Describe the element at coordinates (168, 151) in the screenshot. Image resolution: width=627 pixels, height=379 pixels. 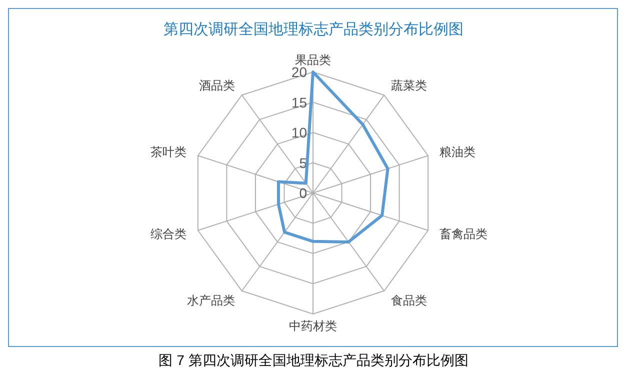
I see `spoke-label: 茶叶类` at that location.